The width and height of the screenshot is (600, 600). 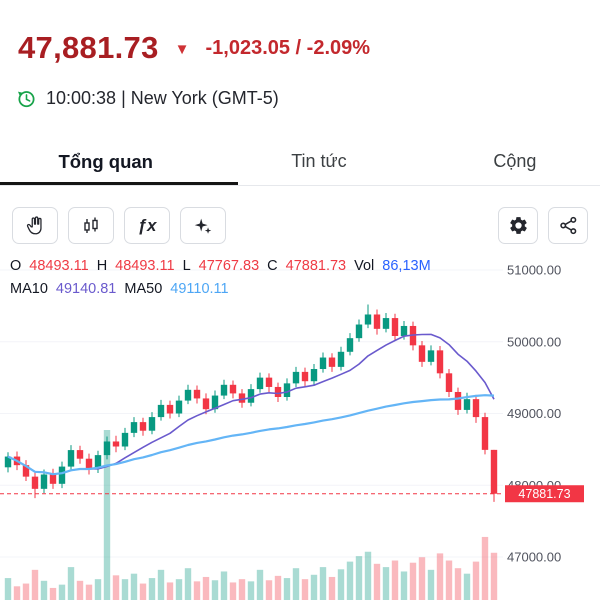 I want to click on ma50-label: MA50, so click(x=143, y=289).